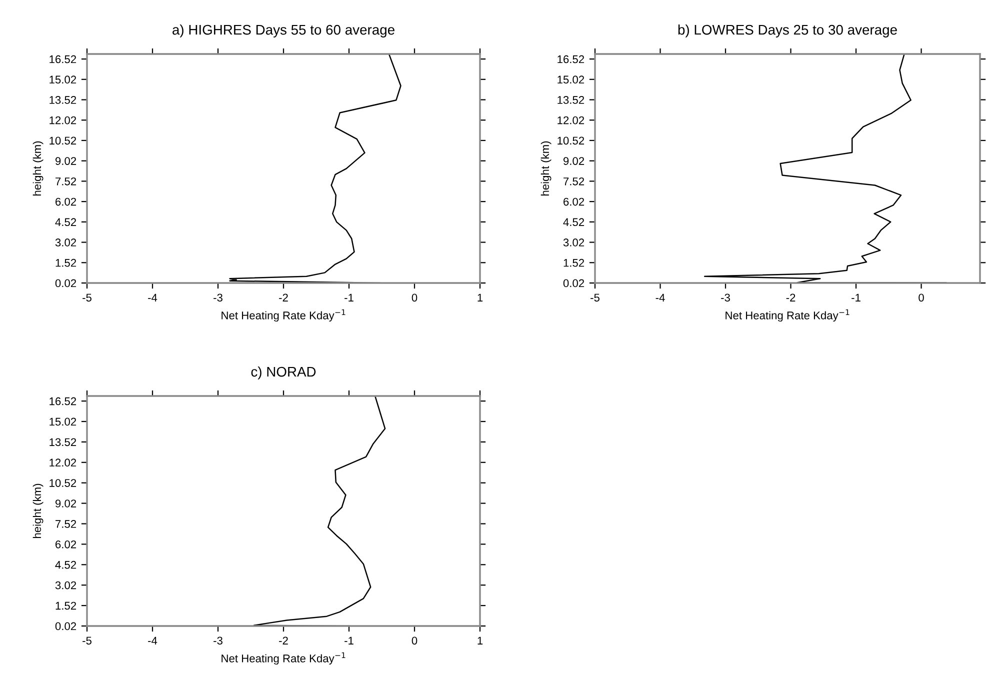 The image size is (986, 675). I want to click on chart-title: c) NORAD, so click(283, 373).